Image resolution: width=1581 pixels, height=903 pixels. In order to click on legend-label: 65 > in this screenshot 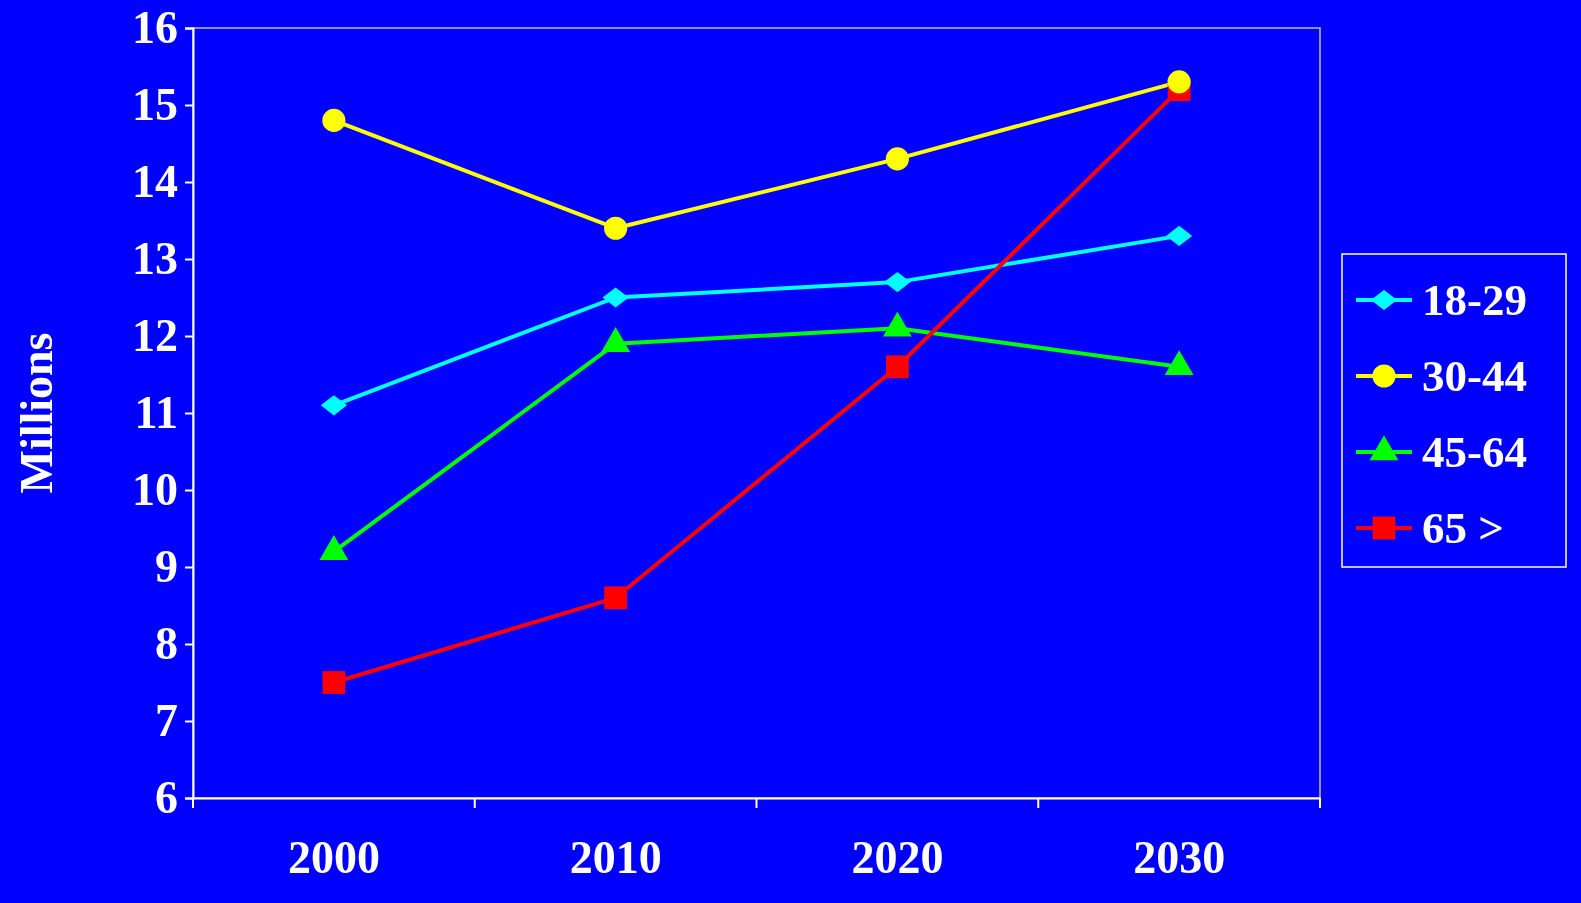, I will do `click(1463, 528)`.